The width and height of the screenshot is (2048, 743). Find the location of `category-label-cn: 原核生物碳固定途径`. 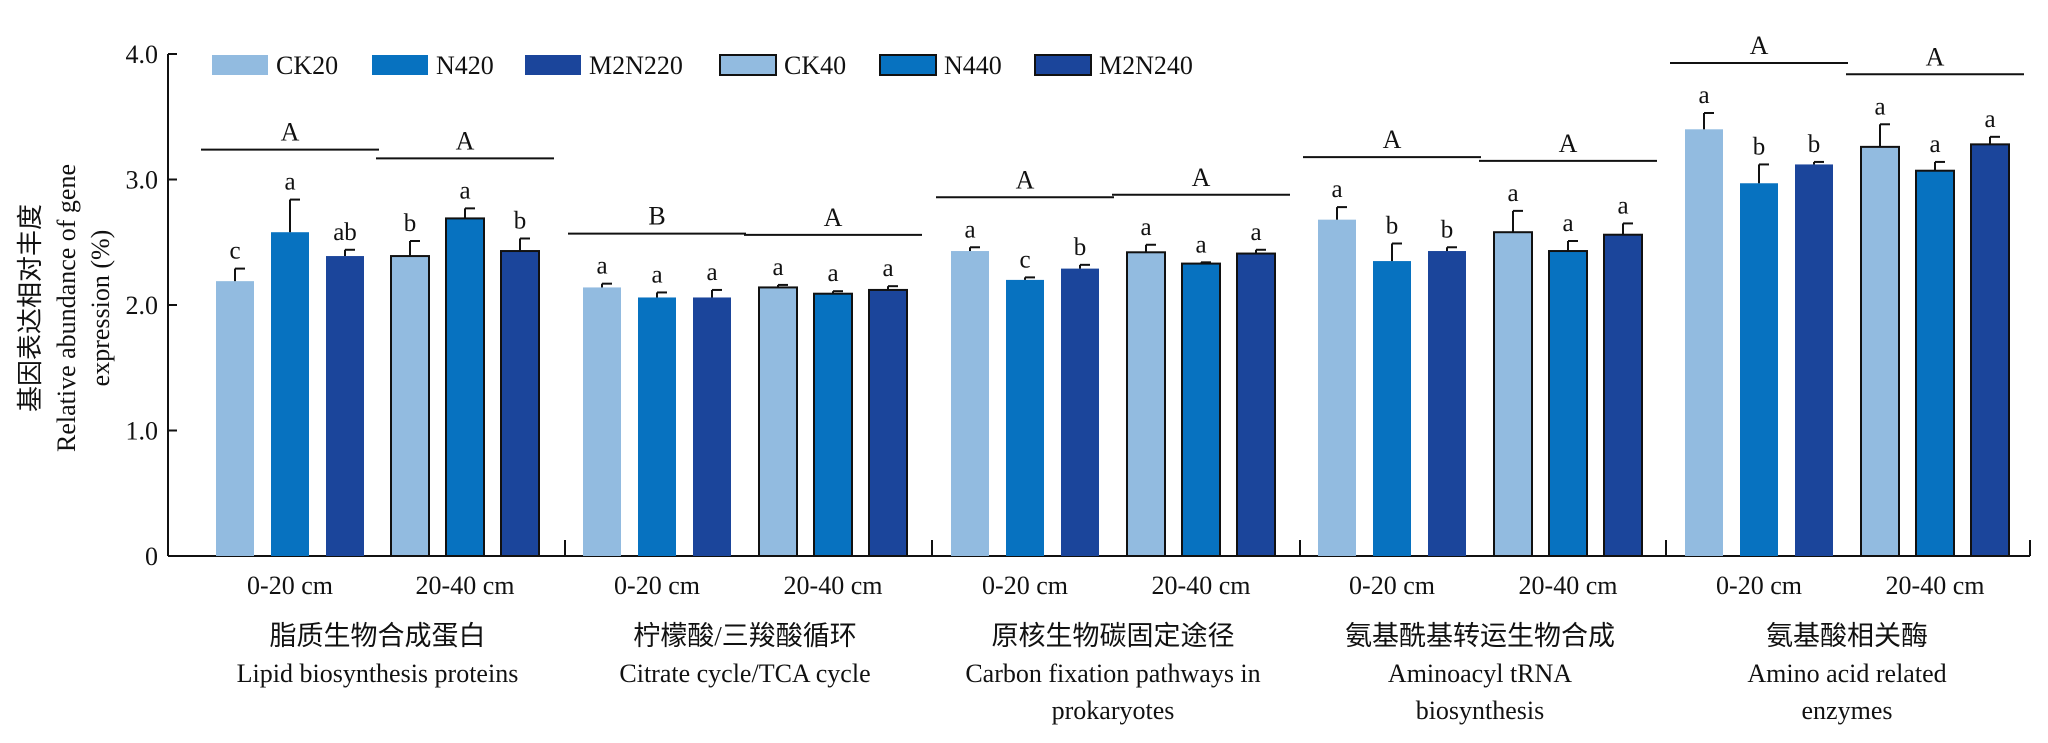

category-label-cn: 原核生物碳固定途径 is located at coordinates (1113, 636).